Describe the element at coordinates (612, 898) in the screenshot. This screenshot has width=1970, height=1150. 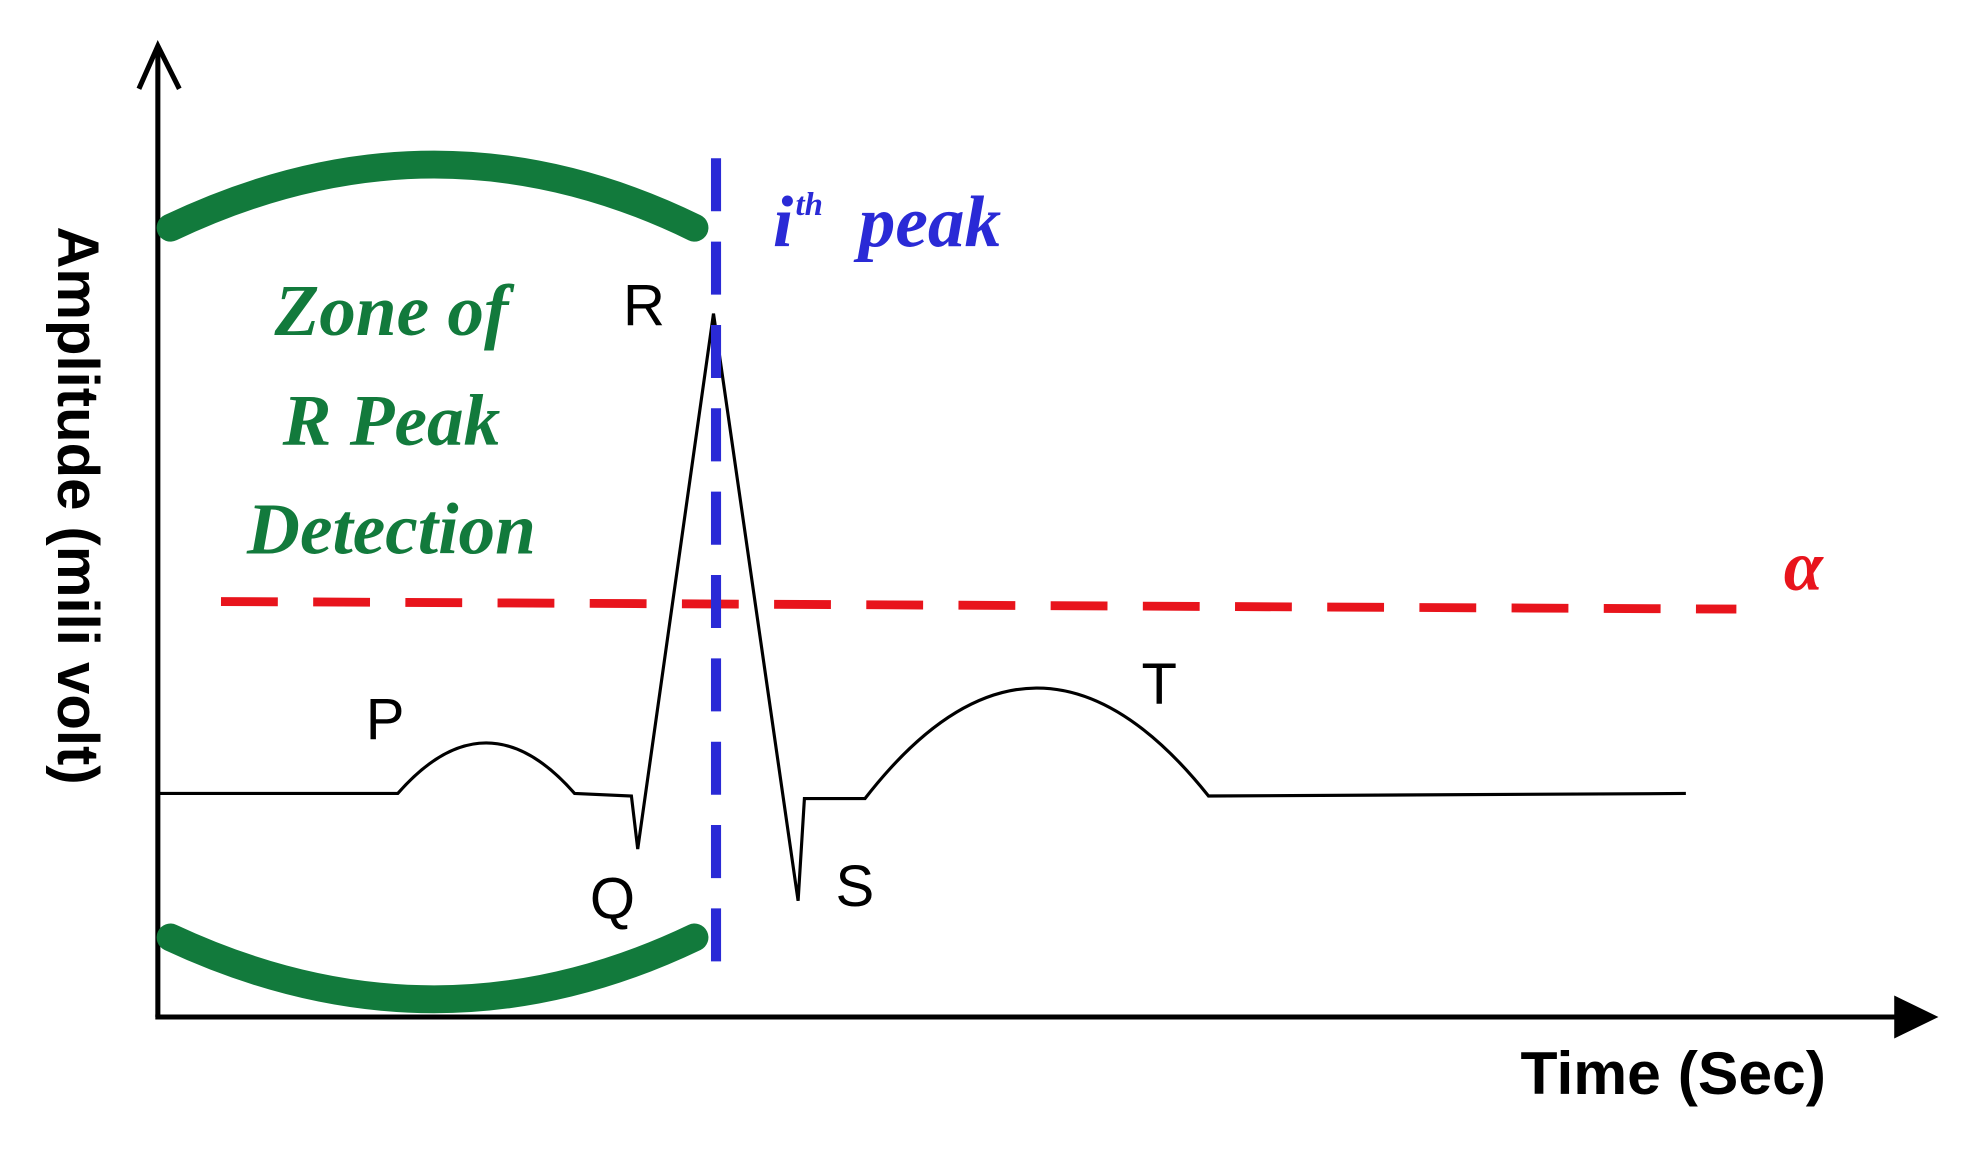
I see `wave-label: Q` at that location.